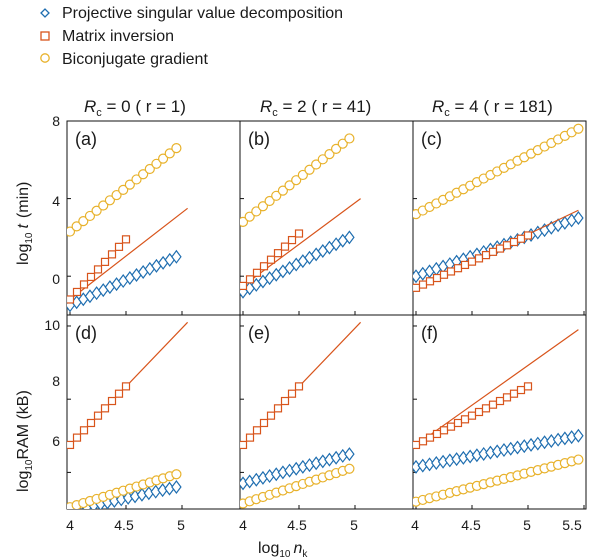  What do you see at coordinates (135, 59) in the screenshot?
I see `legend-label-bicg: Biconjugate gradient` at bounding box center [135, 59].